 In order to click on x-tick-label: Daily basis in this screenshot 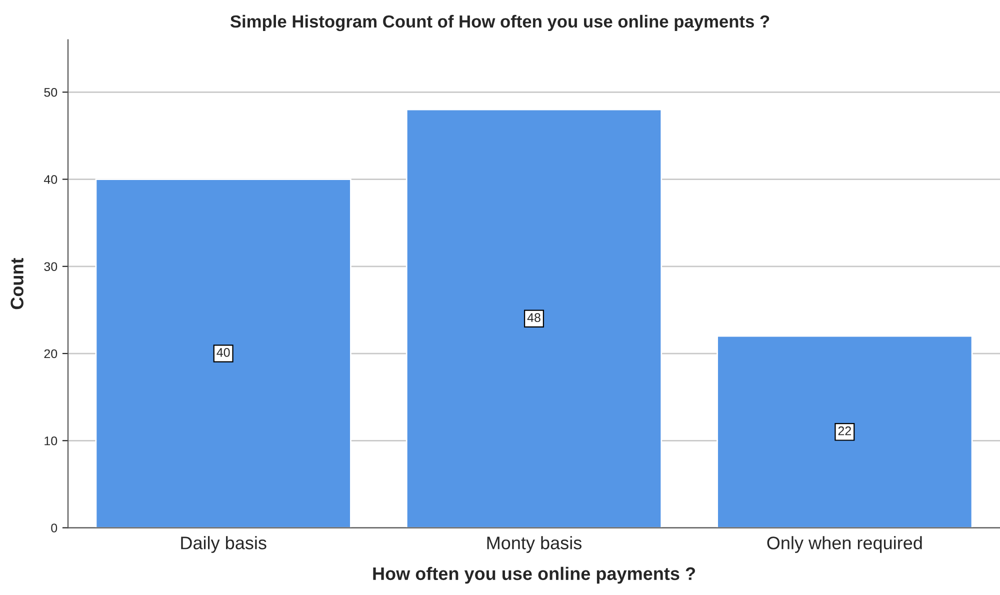, I will do `click(223, 544)`.